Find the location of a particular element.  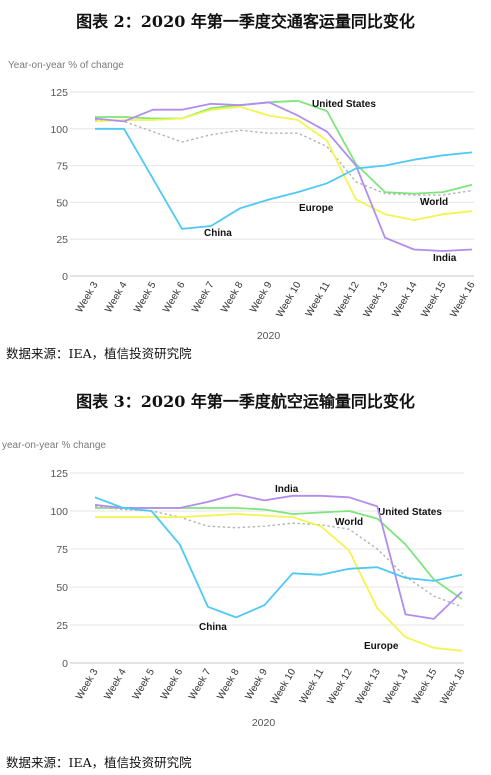

chart-1-source: 数据来源：IEA，植信投资研究院 is located at coordinates (99, 353).